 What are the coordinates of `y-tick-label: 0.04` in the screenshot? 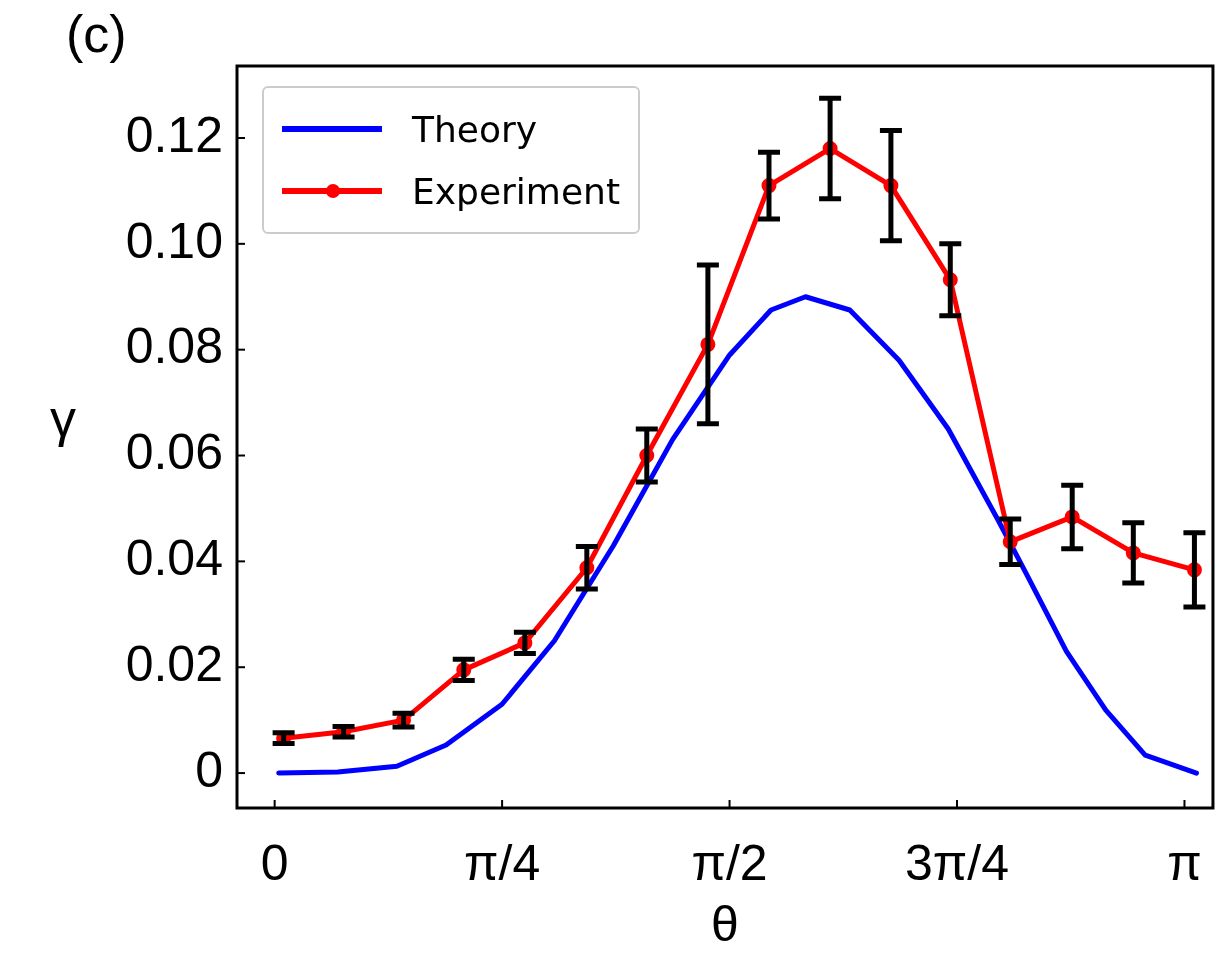 It's located at (174, 558).